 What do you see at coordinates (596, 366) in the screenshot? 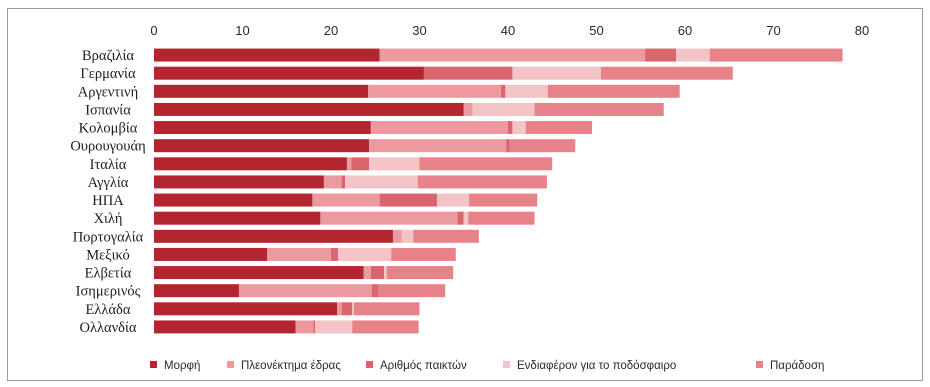
I see `legend-label: Ενδιαφέρον για το ποδόσφαιρο` at bounding box center [596, 366].